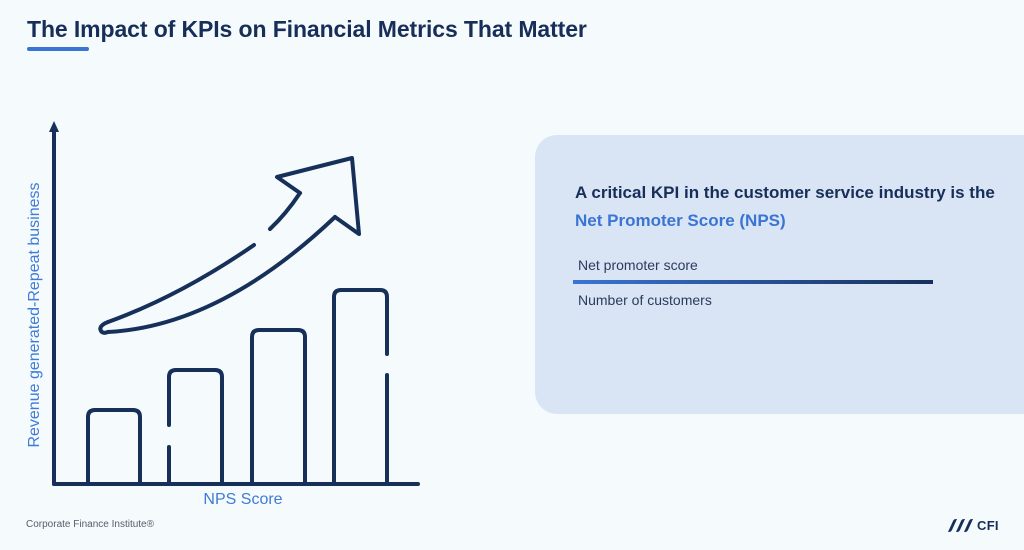 This screenshot has height=550, width=1024. I want to click on cfi-logo: CFI, so click(973, 525).